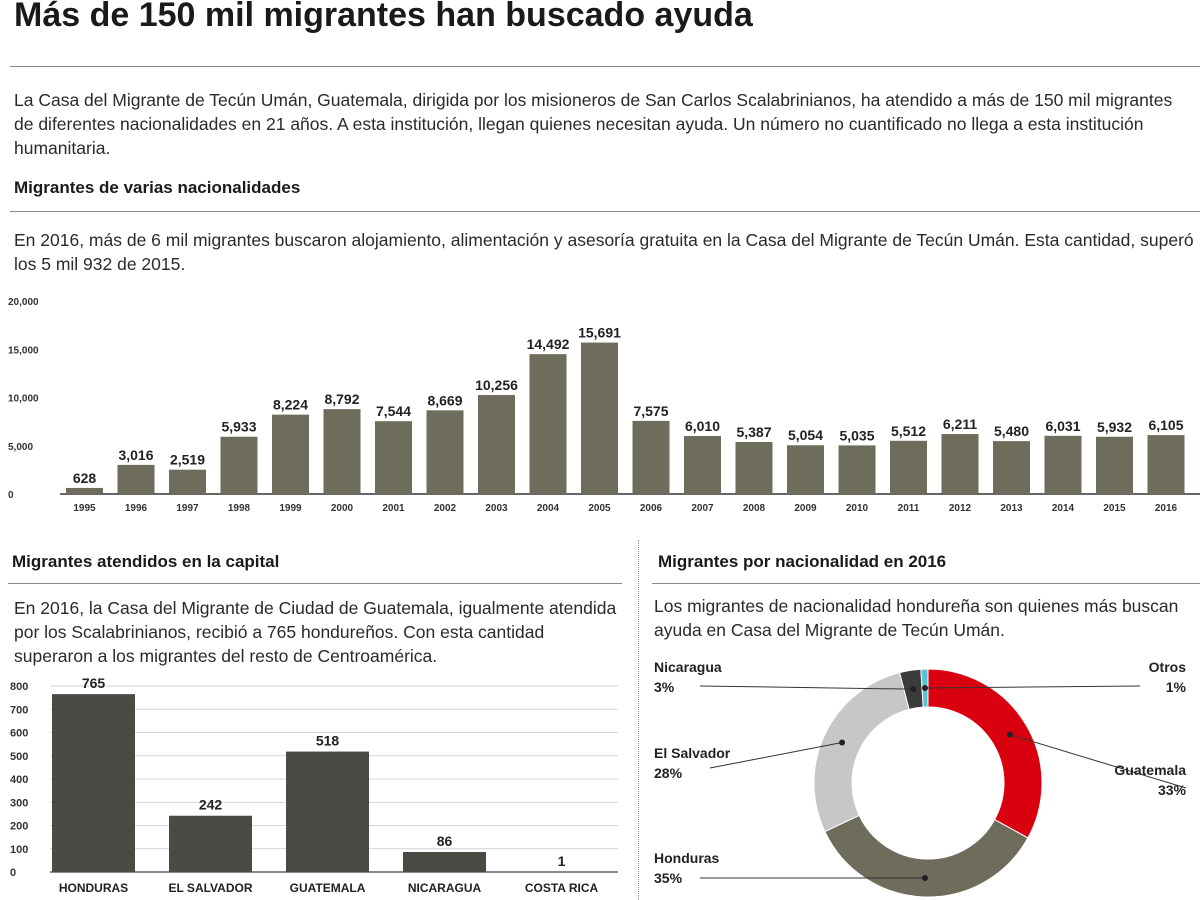 This screenshot has width=1200, height=900. I want to click on slice-percent-label: 28%, so click(668, 773).